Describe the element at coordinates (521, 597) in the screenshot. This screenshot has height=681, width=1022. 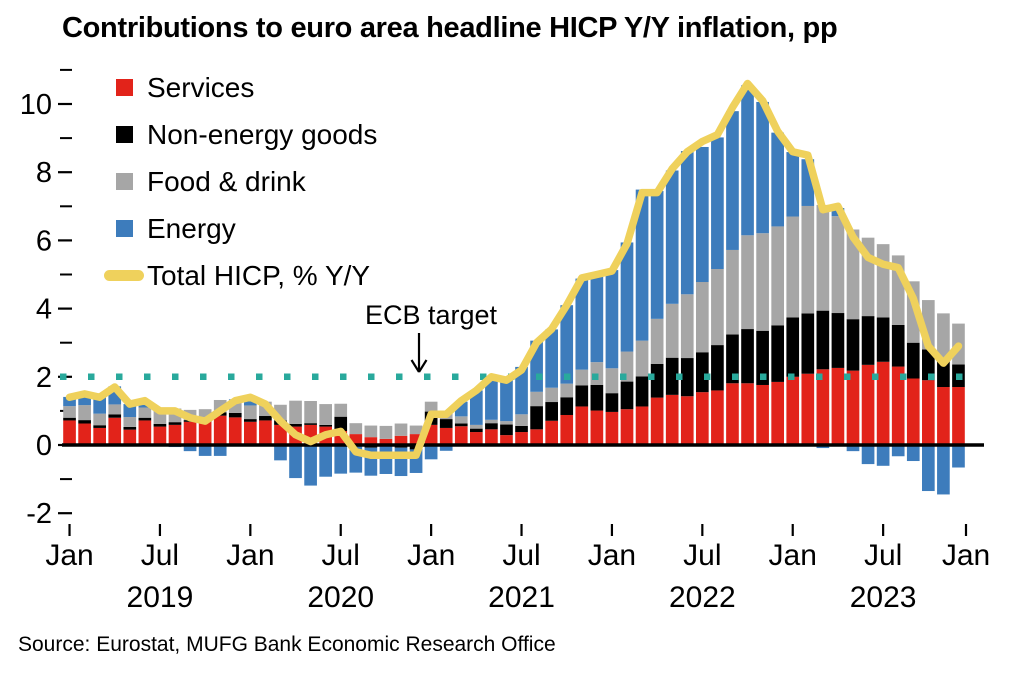
I see `year-label: 2021` at that location.